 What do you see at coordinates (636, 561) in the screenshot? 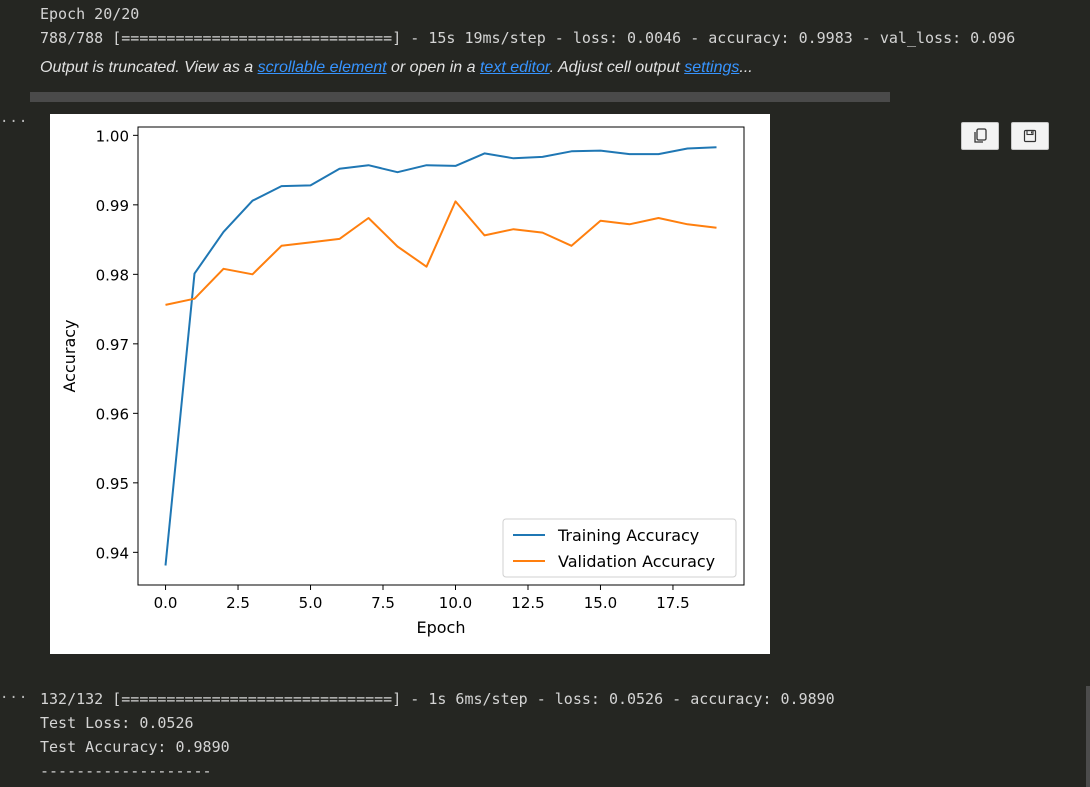
I see `legend-label: Validation Accuracy` at bounding box center [636, 561].